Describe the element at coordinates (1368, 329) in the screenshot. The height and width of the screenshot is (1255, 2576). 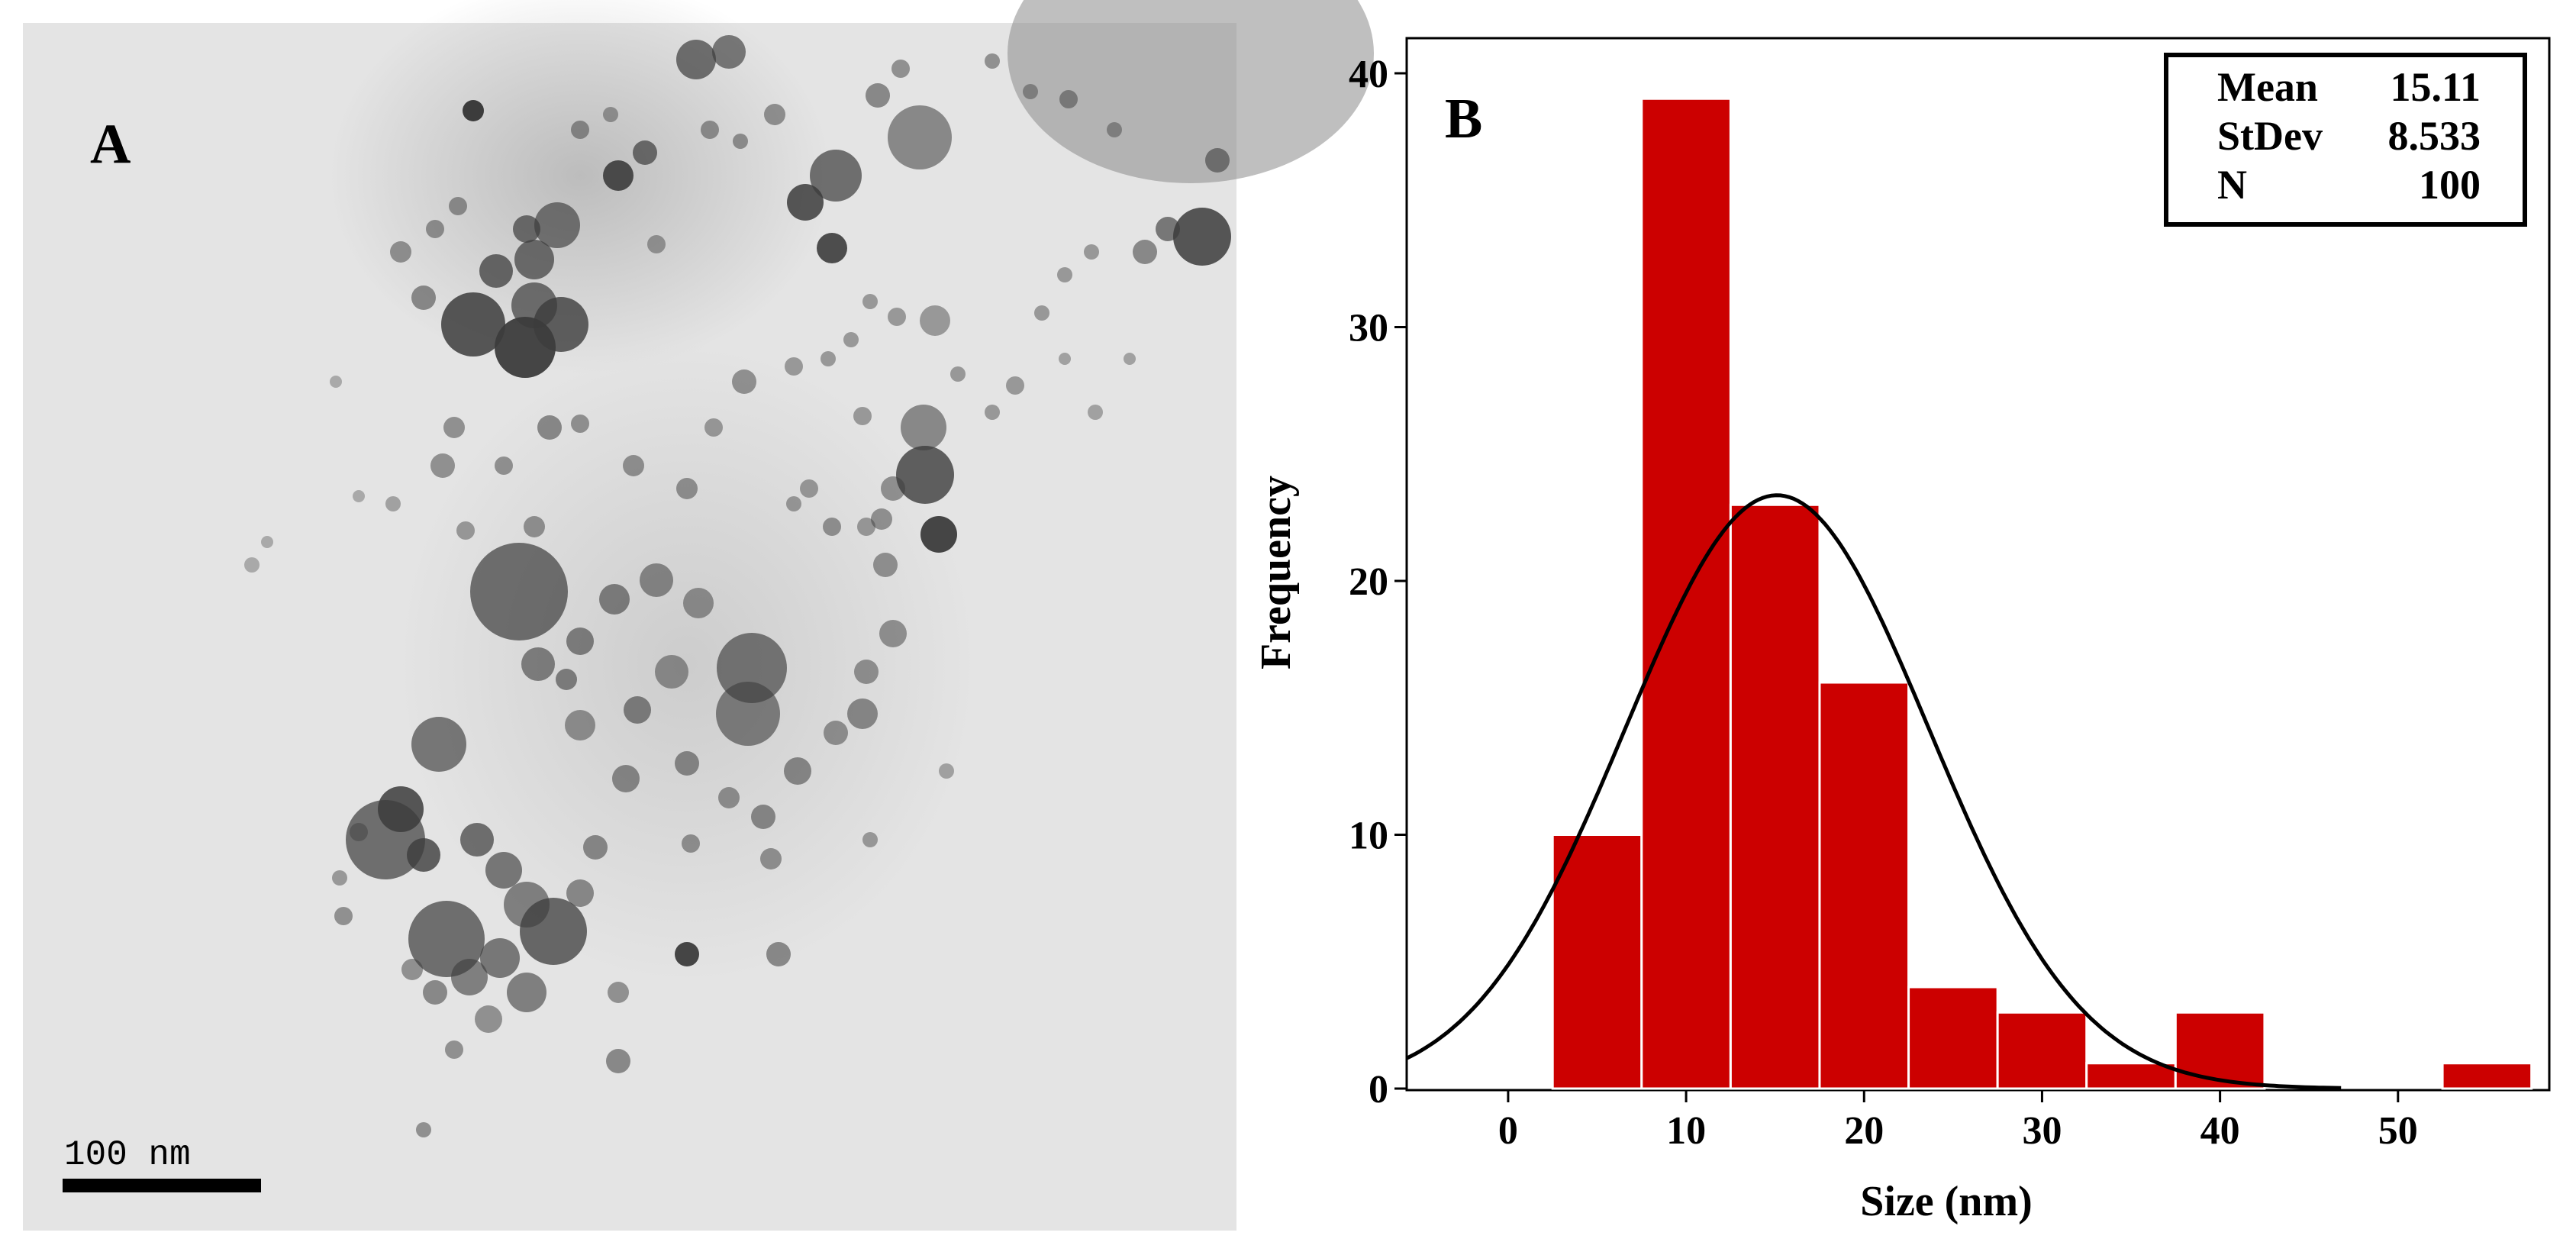
I see `y-tick-label: 30` at that location.